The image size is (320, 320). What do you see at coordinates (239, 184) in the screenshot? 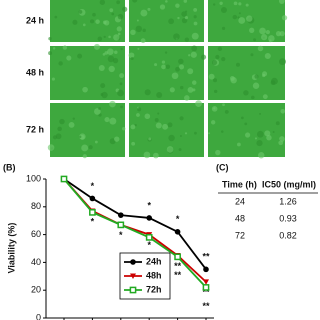
I see `table-header: Time (h)` at bounding box center [239, 184].